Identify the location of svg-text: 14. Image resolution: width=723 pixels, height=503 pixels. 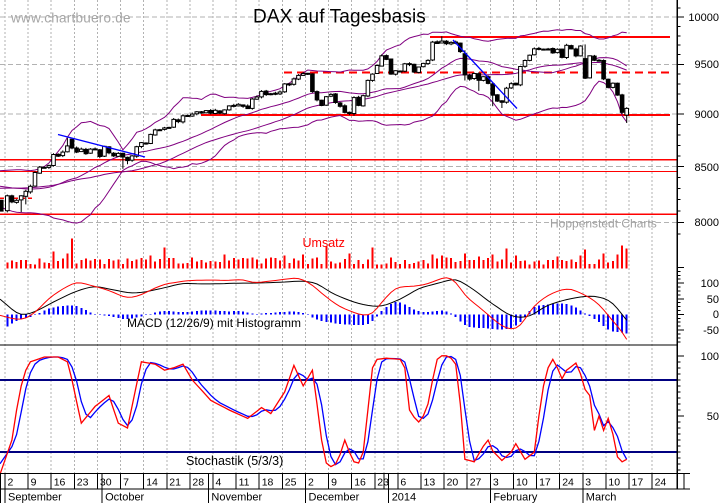
(152, 483).